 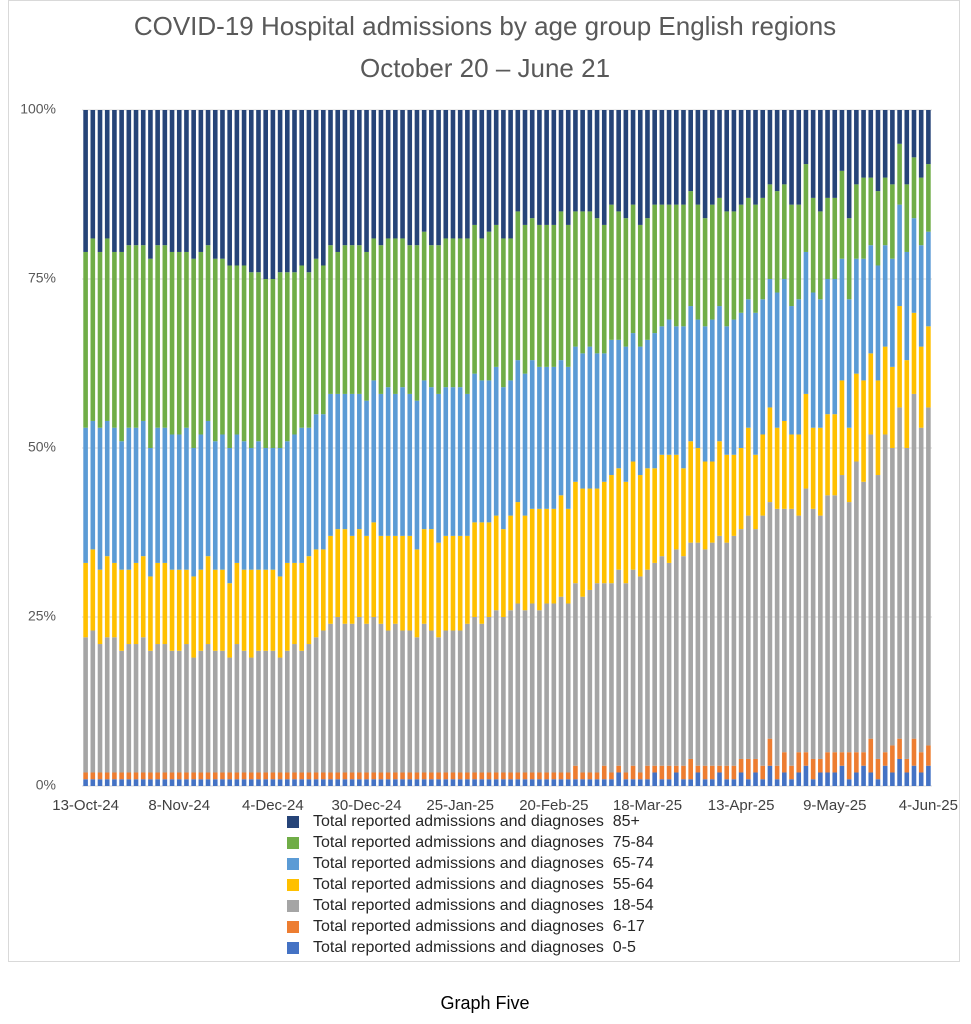 I want to click on x-tick-label: 25-Jan-25, so click(x=460, y=805).